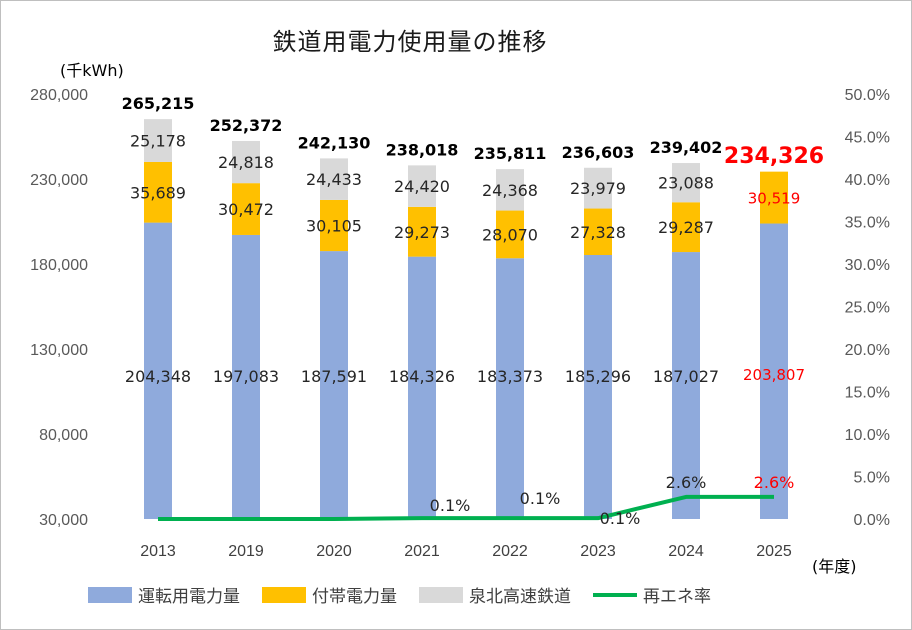  What do you see at coordinates (598, 152) in the screenshot?
I see `data-label-total: 236,603` at bounding box center [598, 152].